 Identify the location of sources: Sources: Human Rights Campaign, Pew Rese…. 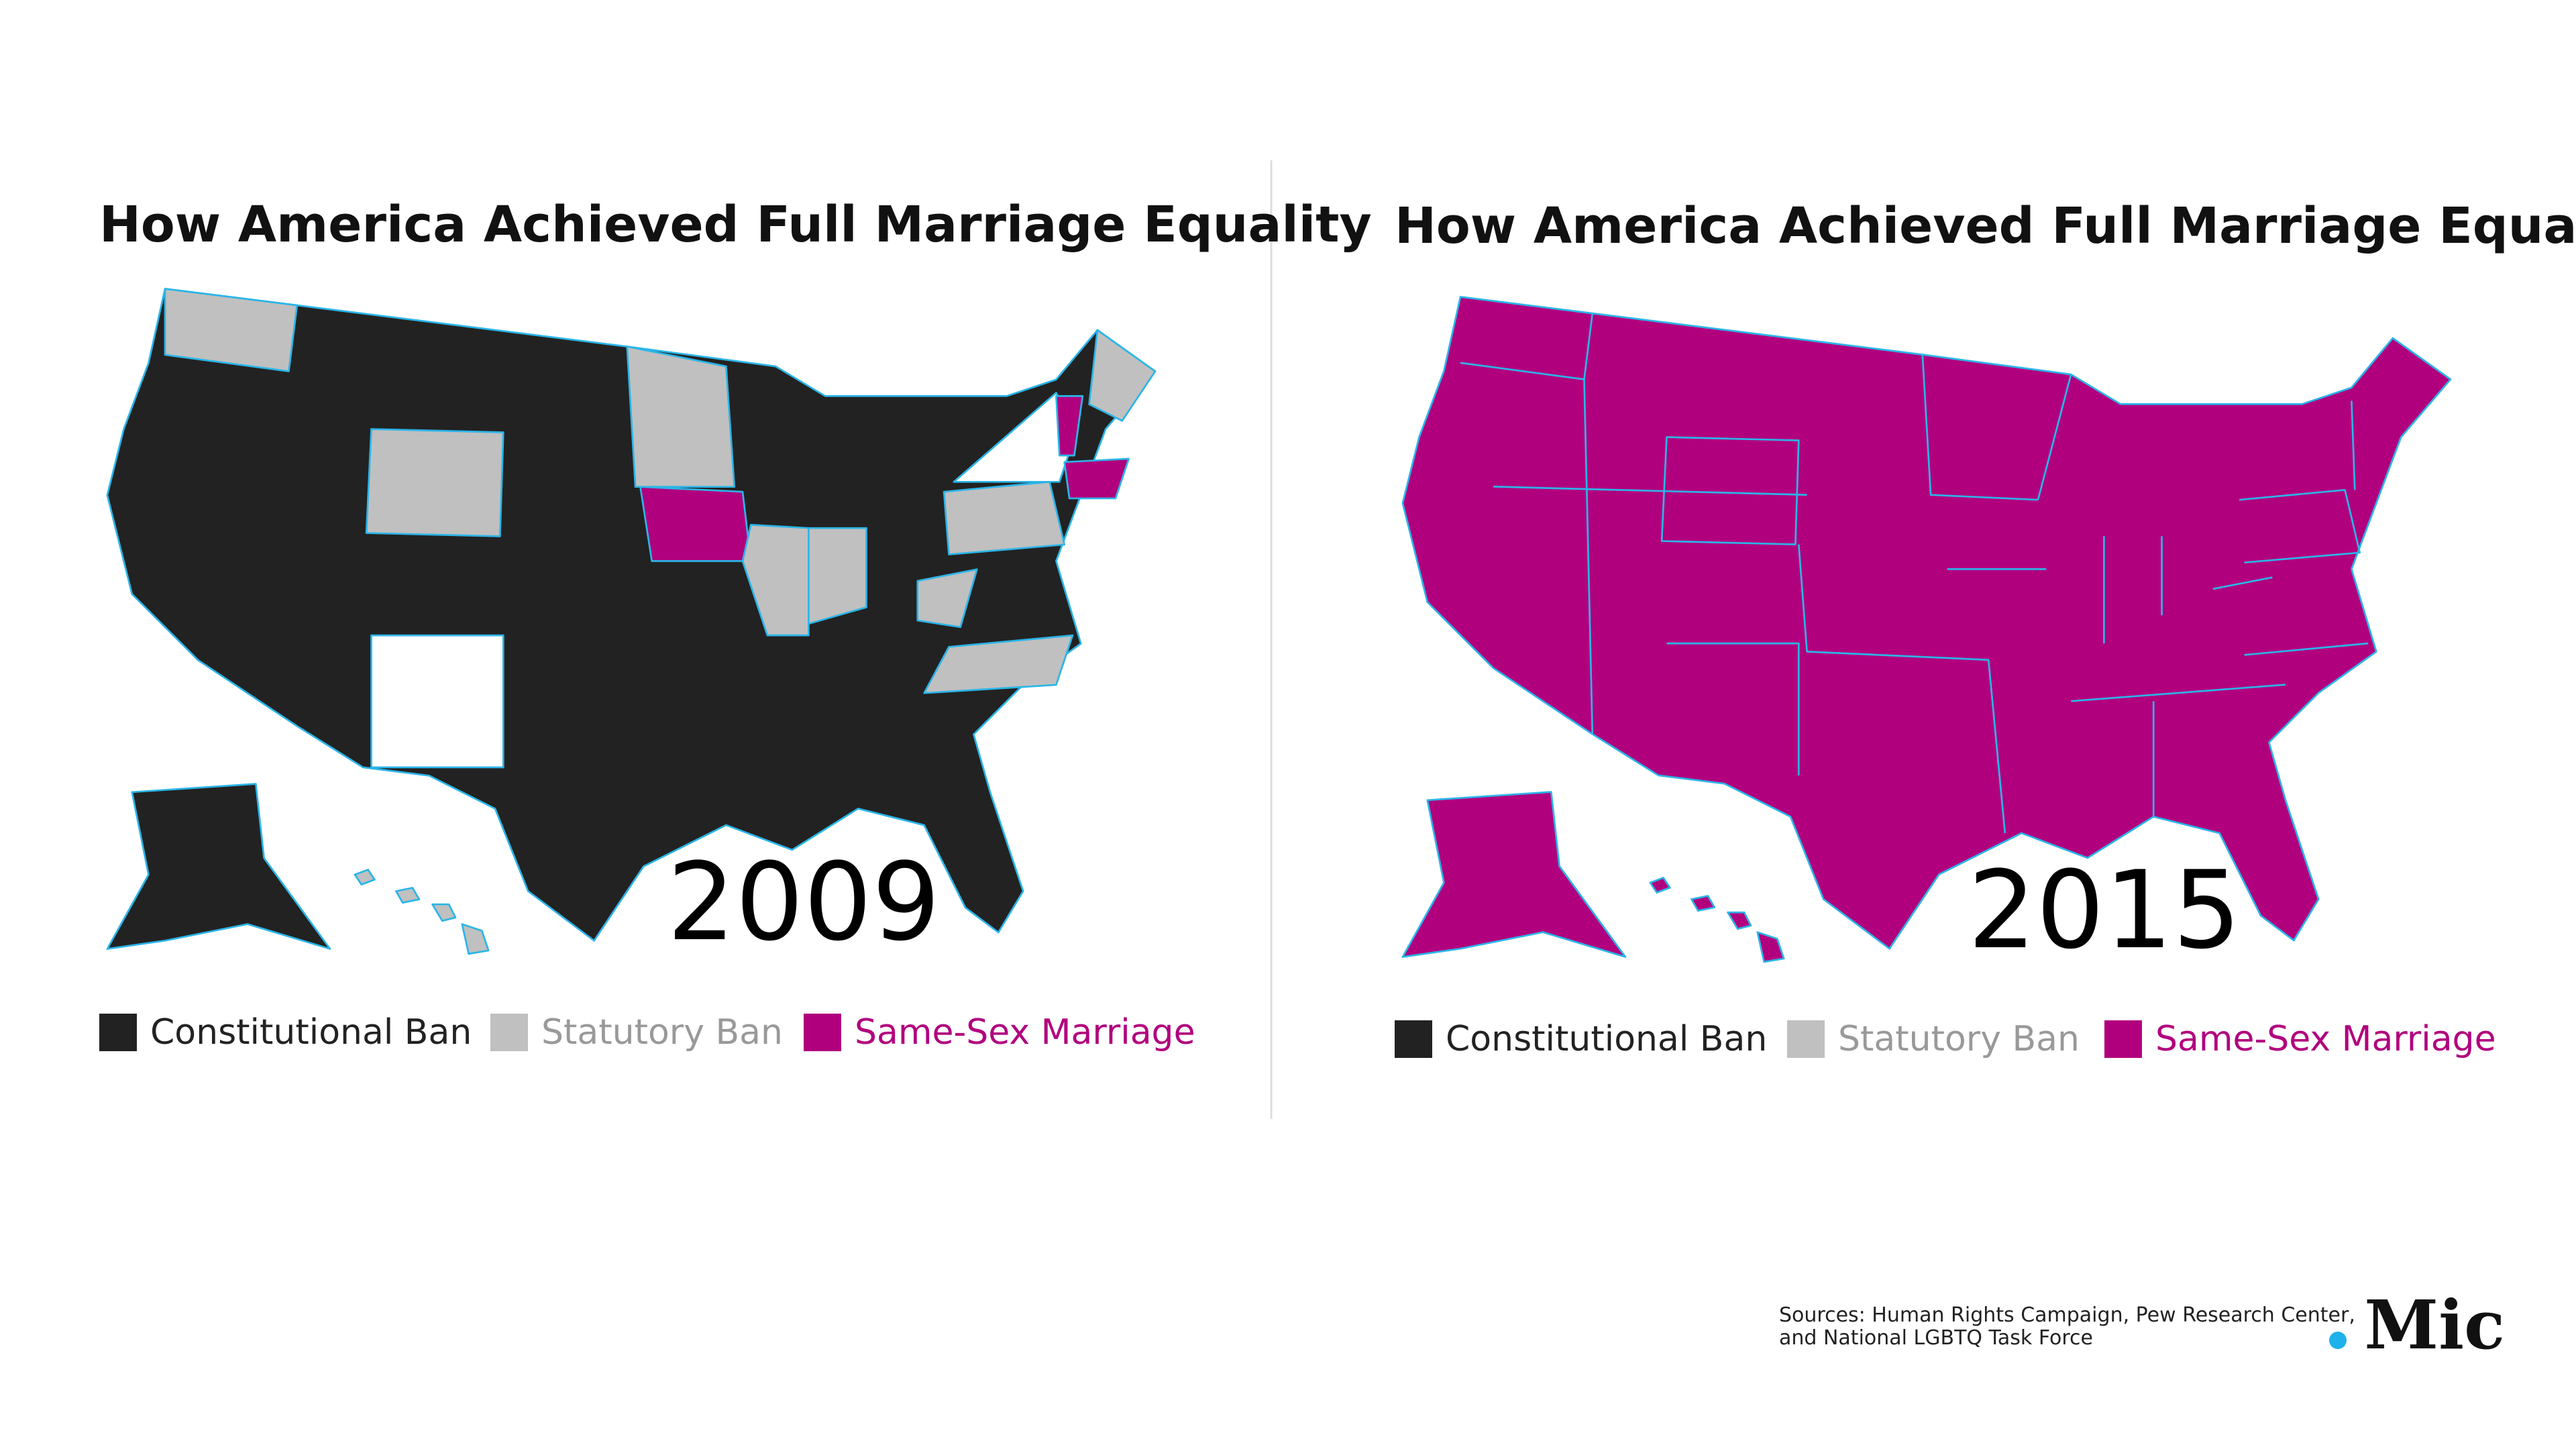
(2067, 1315).